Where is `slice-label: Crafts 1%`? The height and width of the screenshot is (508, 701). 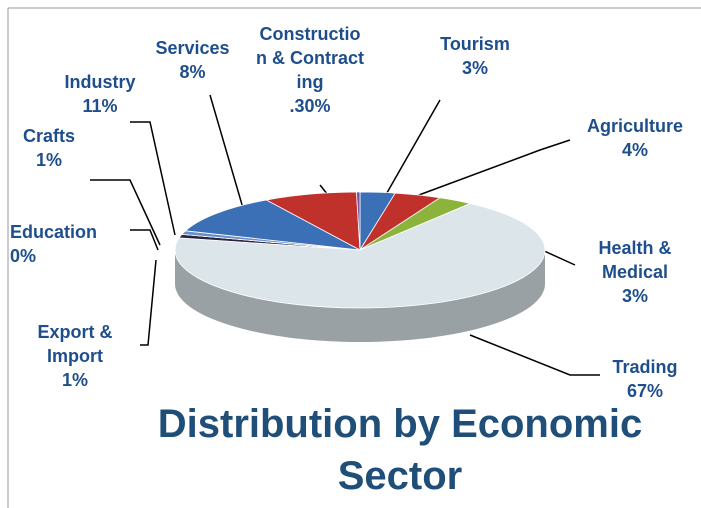 slice-label: Crafts 1% is located at coordinates (48, 148).